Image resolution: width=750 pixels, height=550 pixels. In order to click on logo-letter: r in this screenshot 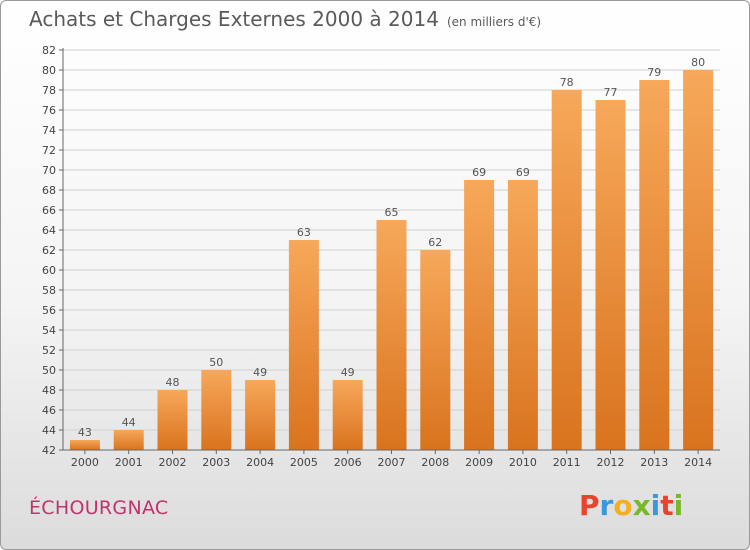, I will do `click(606, 505)`.